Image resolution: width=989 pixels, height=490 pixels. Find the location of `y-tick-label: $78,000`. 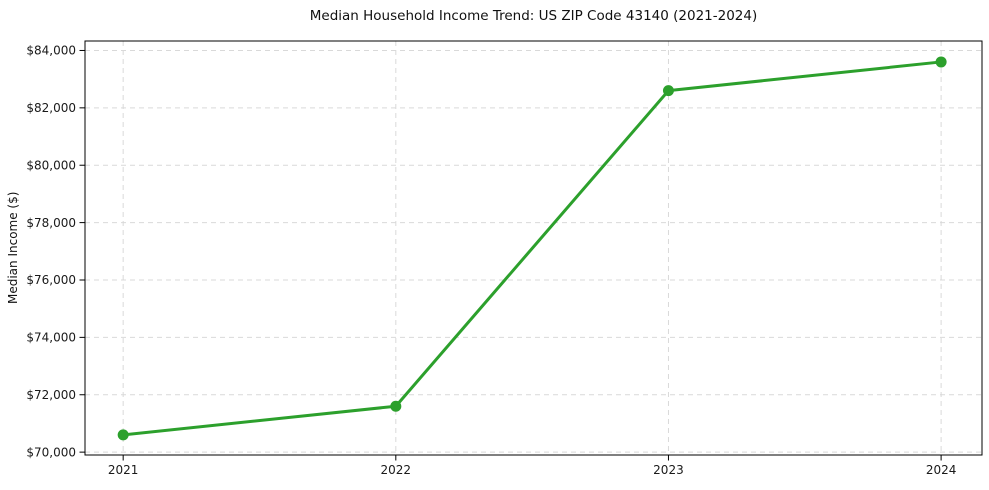

y-tick-label: $78,000 is located at coordinates (51, 223).